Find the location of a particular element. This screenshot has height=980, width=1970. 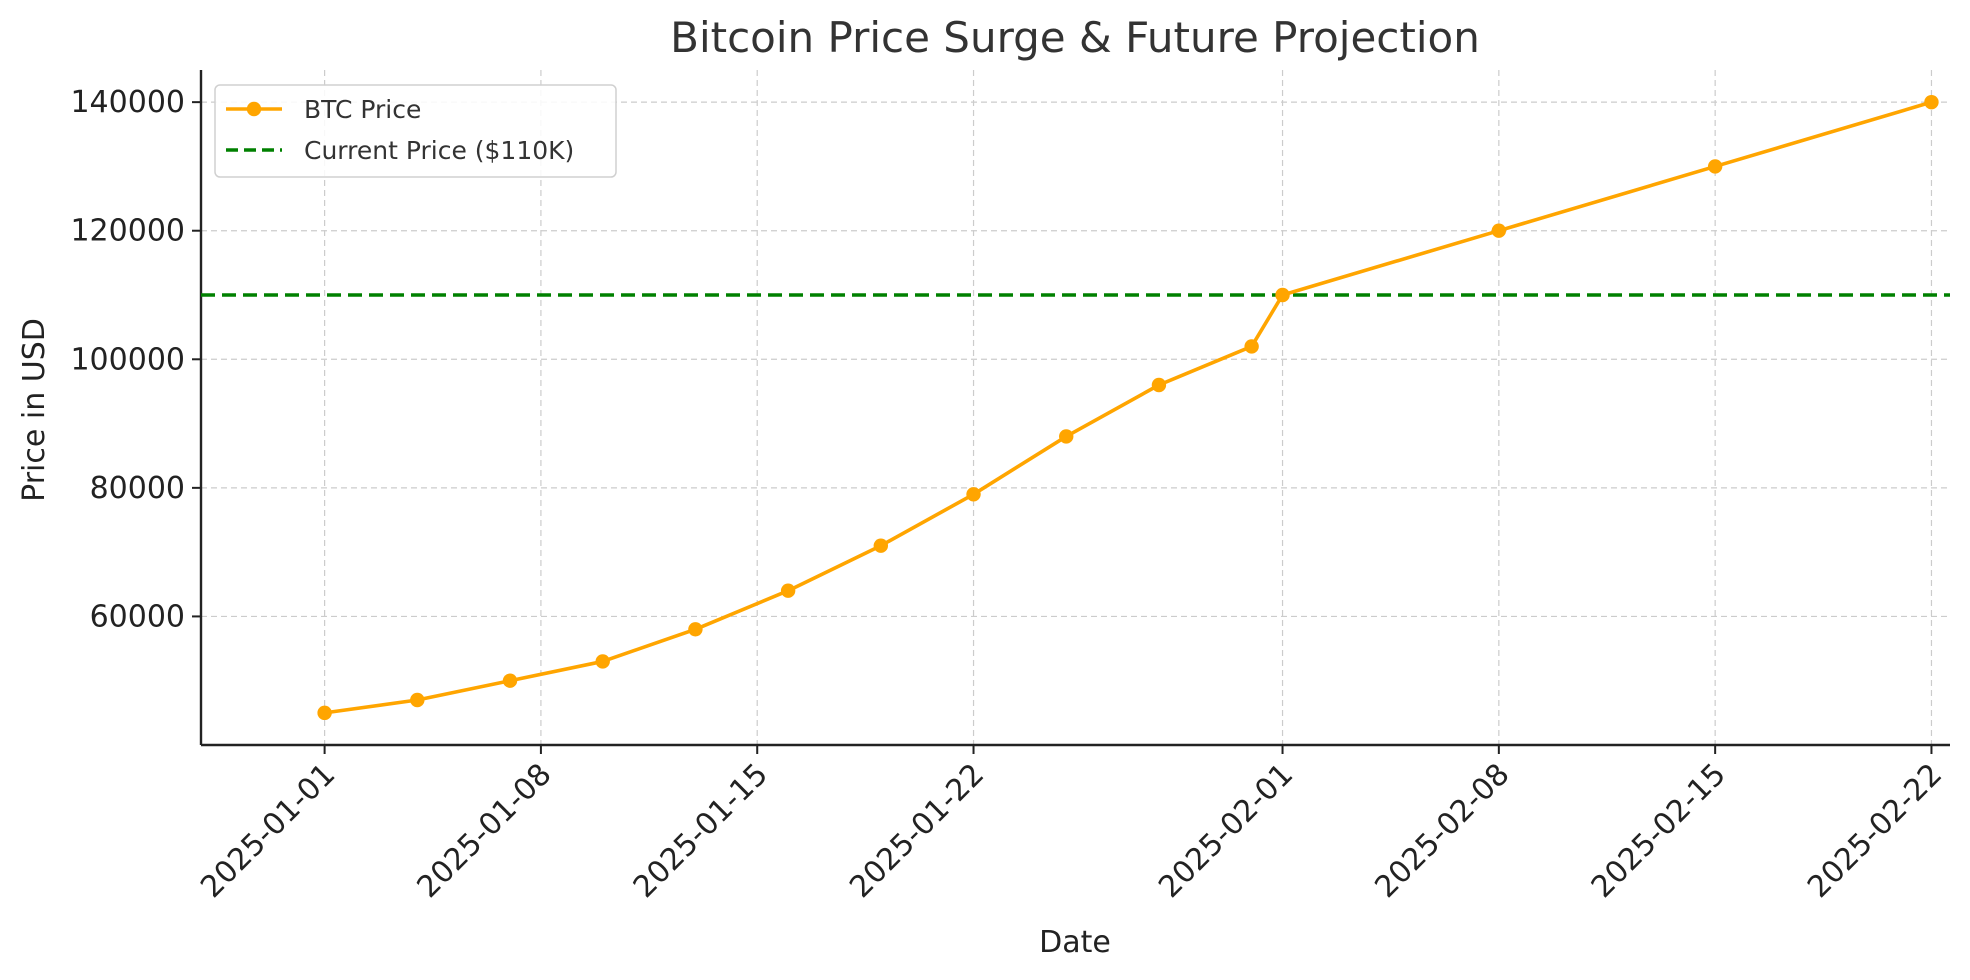

x-tick-label-6: 2025-02-15 is located at coordinates (1659, 831).